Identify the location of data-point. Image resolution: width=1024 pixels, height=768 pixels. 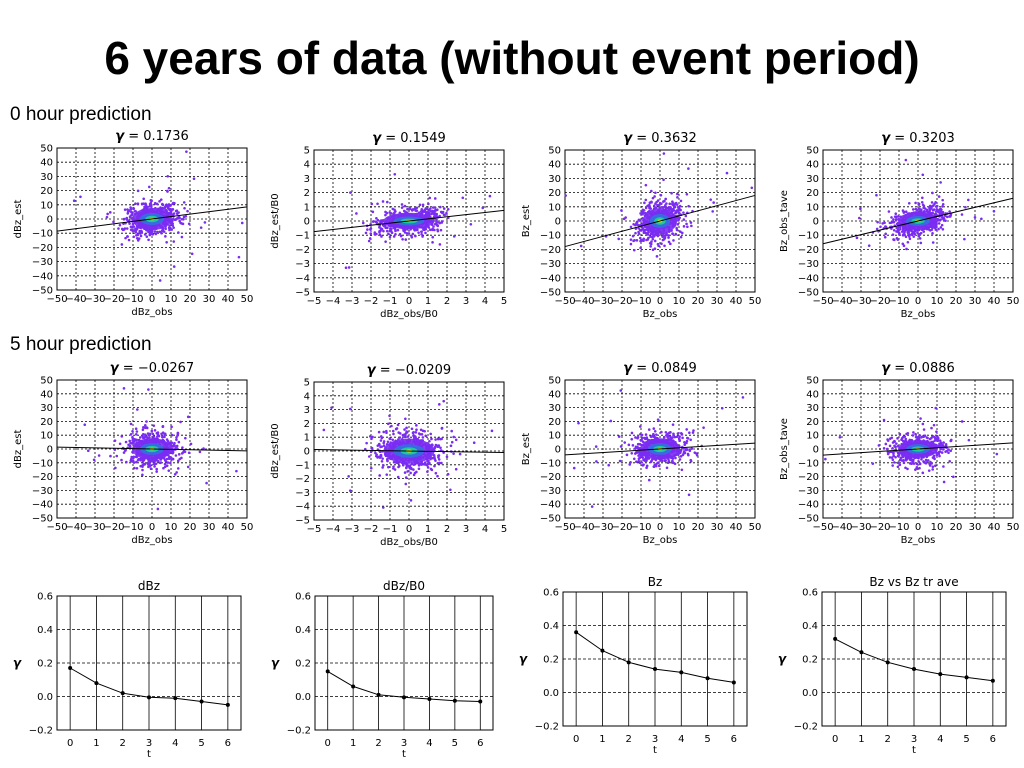
(201, 701).